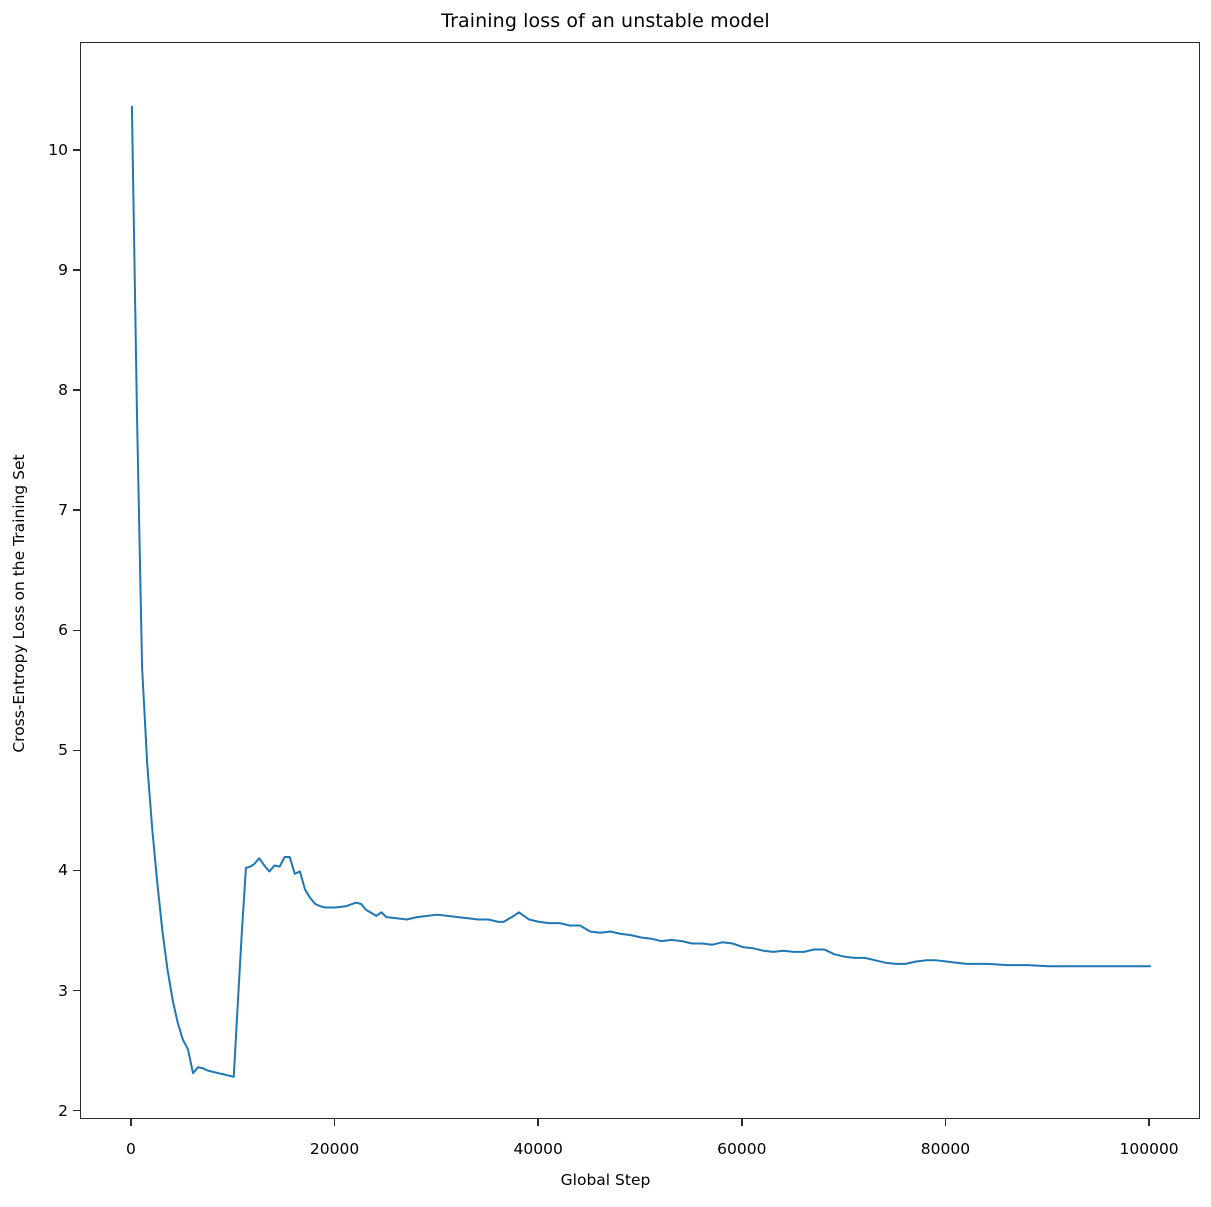 The image size is (1211, 1207). Describe the element at coordinates (945, 1149) in the screenshot. I see `x-tick-label: 80000` at that location.